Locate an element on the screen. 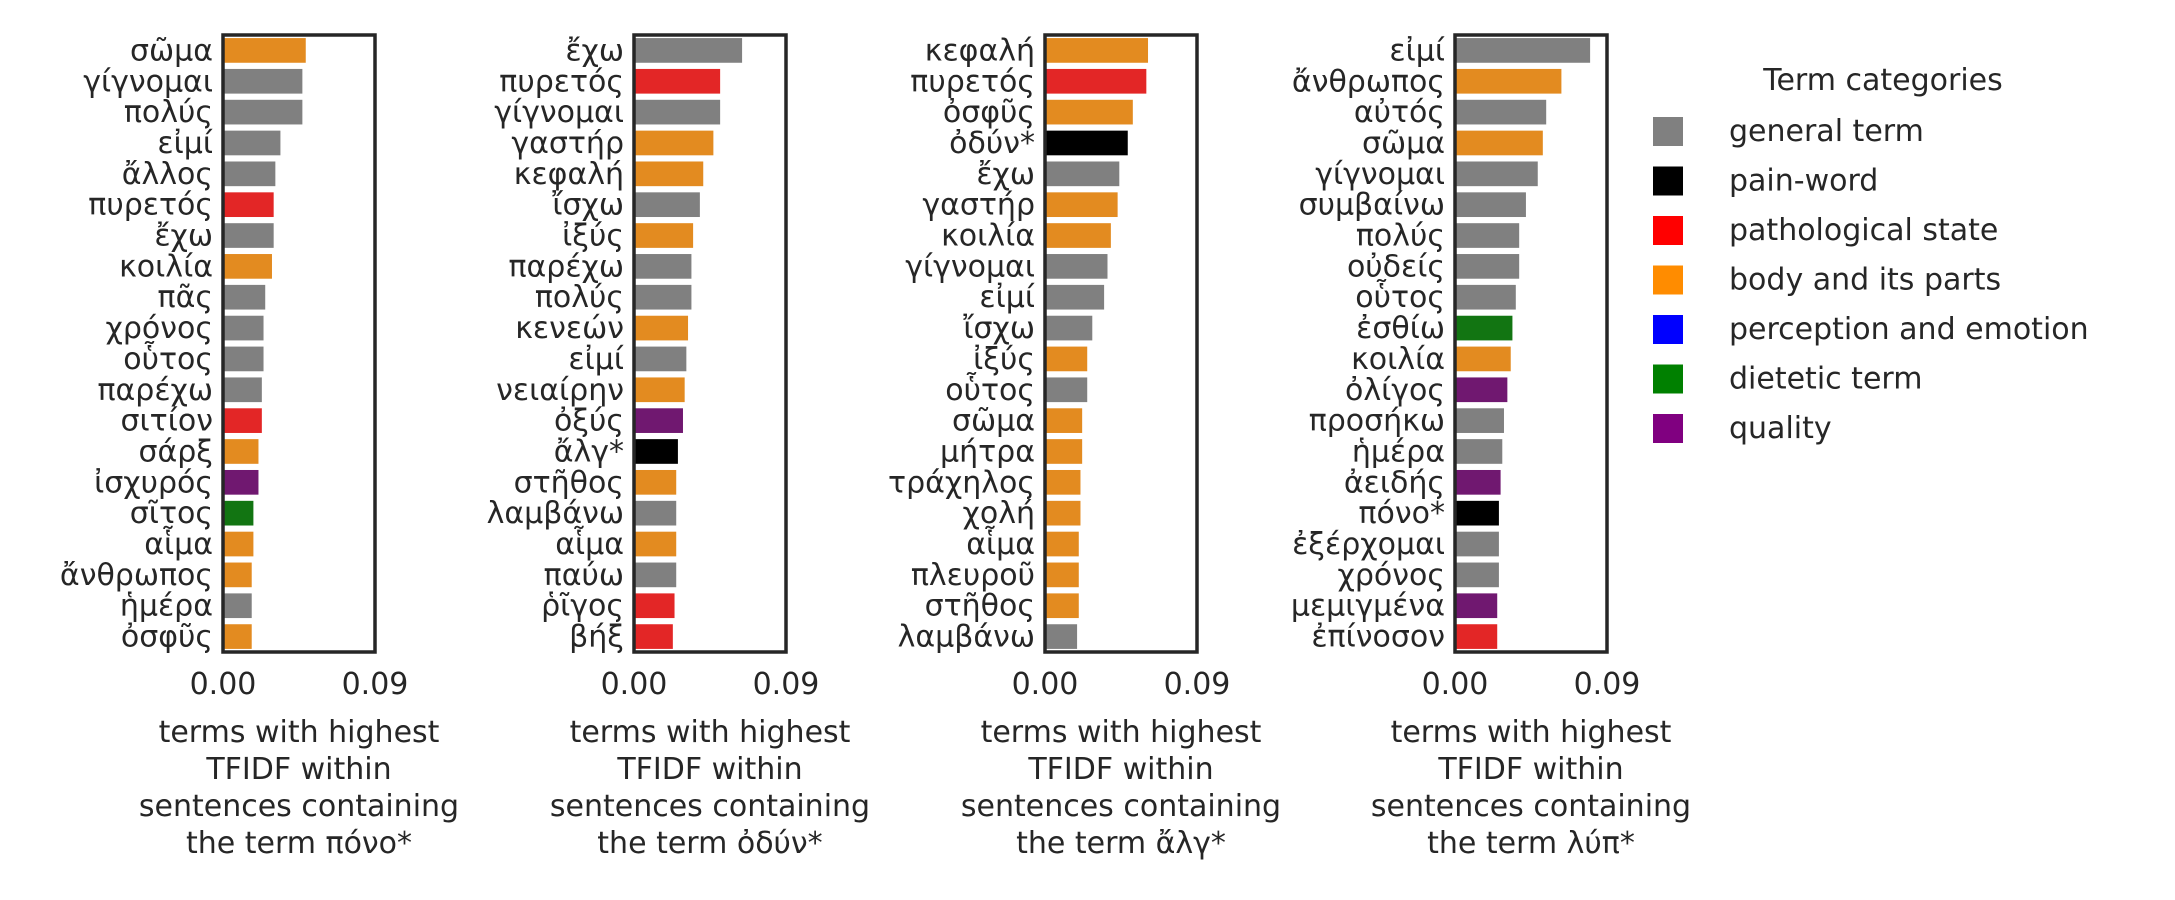 This screenshot has height=900, width=2175. legend-label: quality is located at coordinates (1780, 428).